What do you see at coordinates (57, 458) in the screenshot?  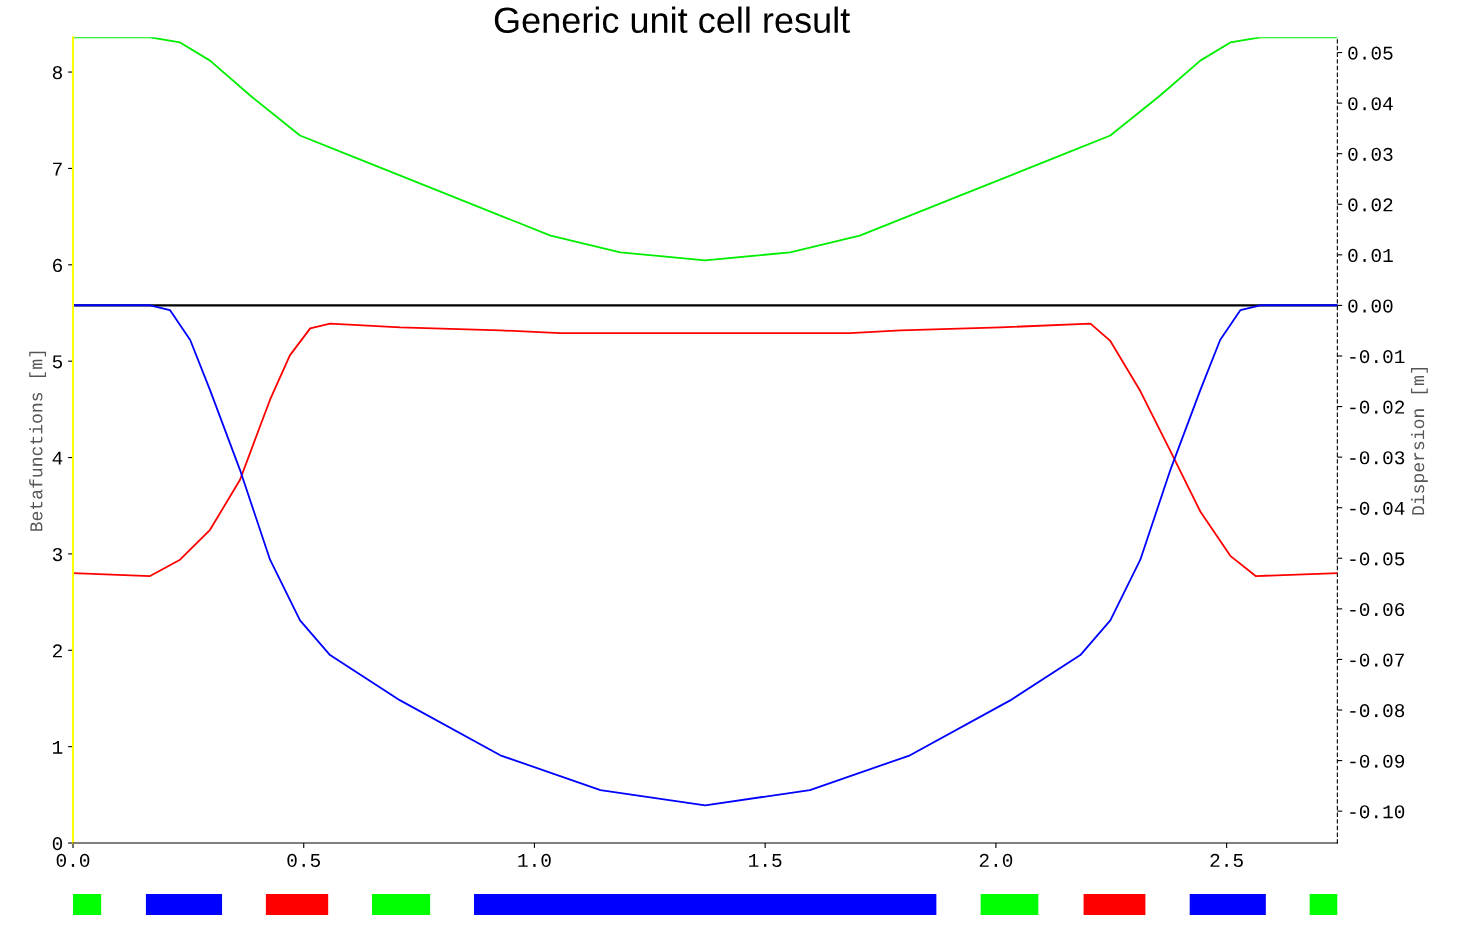 I see `y-tick-label: 4` at bounding box center [57, 458].